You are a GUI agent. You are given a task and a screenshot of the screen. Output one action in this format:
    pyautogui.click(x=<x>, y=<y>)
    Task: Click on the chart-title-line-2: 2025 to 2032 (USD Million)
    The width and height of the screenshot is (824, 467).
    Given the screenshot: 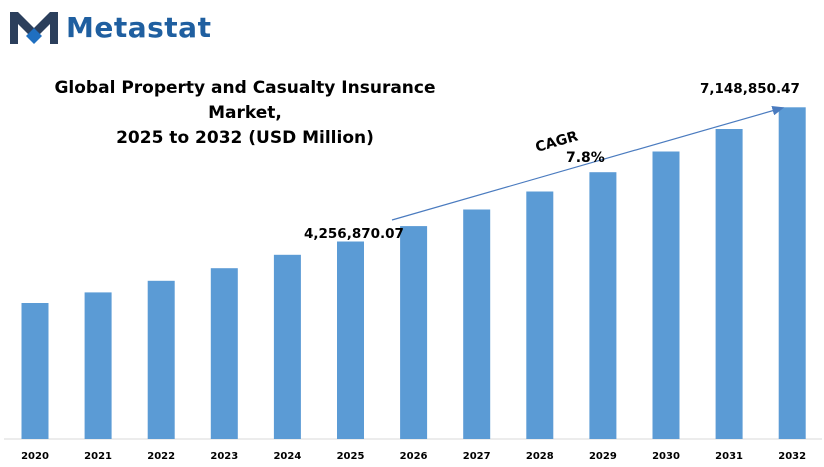 What is the action you would take?
    pyautogui.click(x=245, y=138)
    